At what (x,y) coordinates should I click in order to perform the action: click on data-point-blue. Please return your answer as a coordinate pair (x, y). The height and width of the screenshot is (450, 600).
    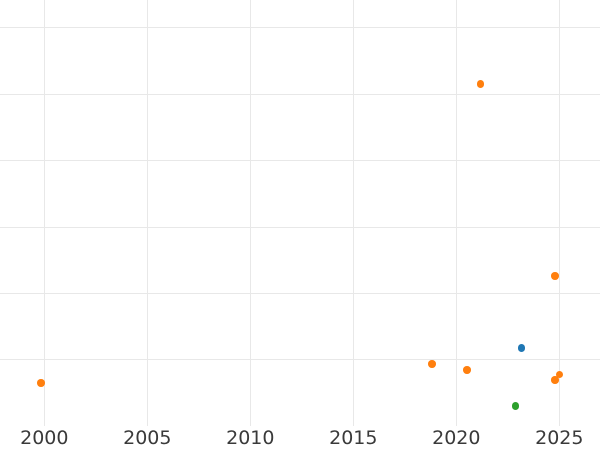
    Looking at the image, I should click on (521, 348).